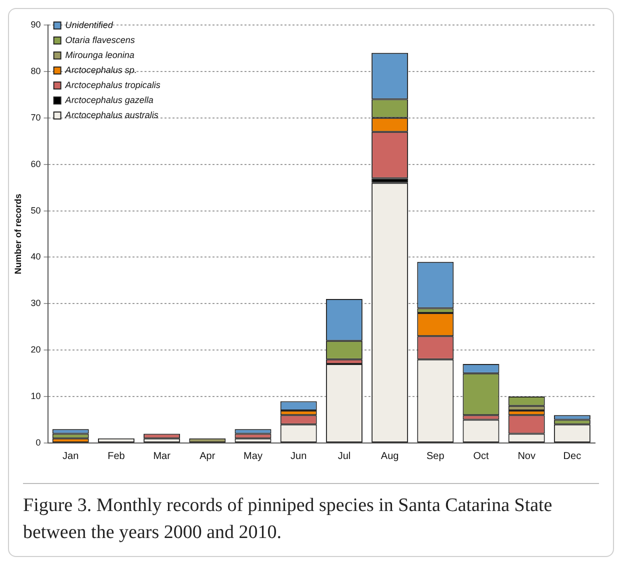 The width and height of the screenshot is (624, 574). What do you see at coordinates (70, 456) in the screenshot?
I see `x-tick-label: Jan` at bounding box center [70, 456].